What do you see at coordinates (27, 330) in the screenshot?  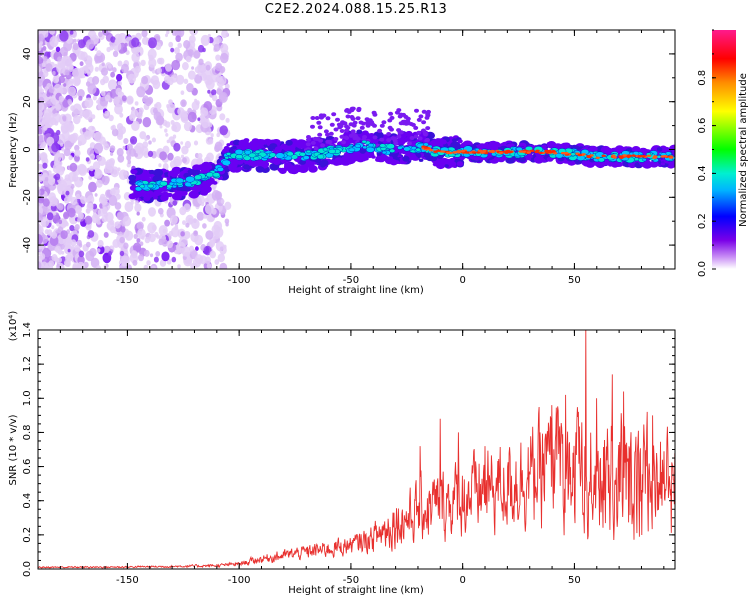 I see `snr-y-tick-label: 1.4` at bounding box center [27, 330].